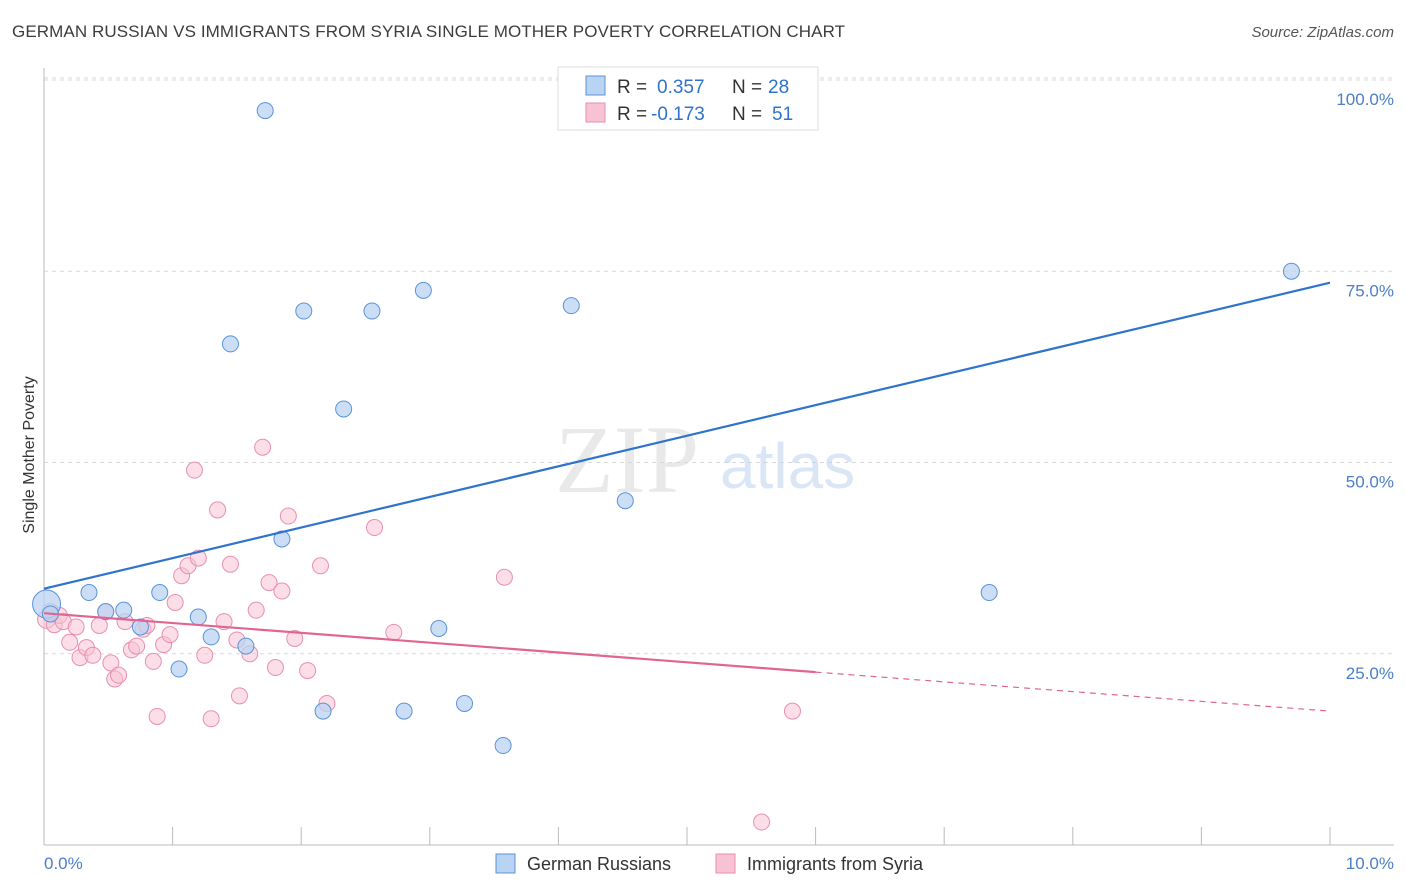 The image size is (1406, 892). What do you see at coordinates (632, 87) in the screenshot?
I see `legend-r-label-1: R =` at bounding box center [632, 87].